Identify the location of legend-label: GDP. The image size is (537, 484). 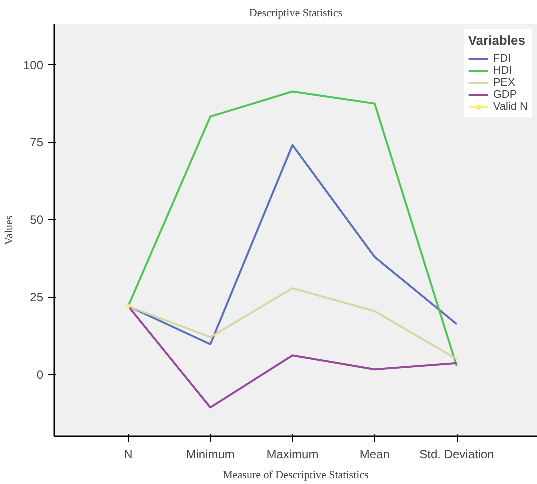
(505, 95).